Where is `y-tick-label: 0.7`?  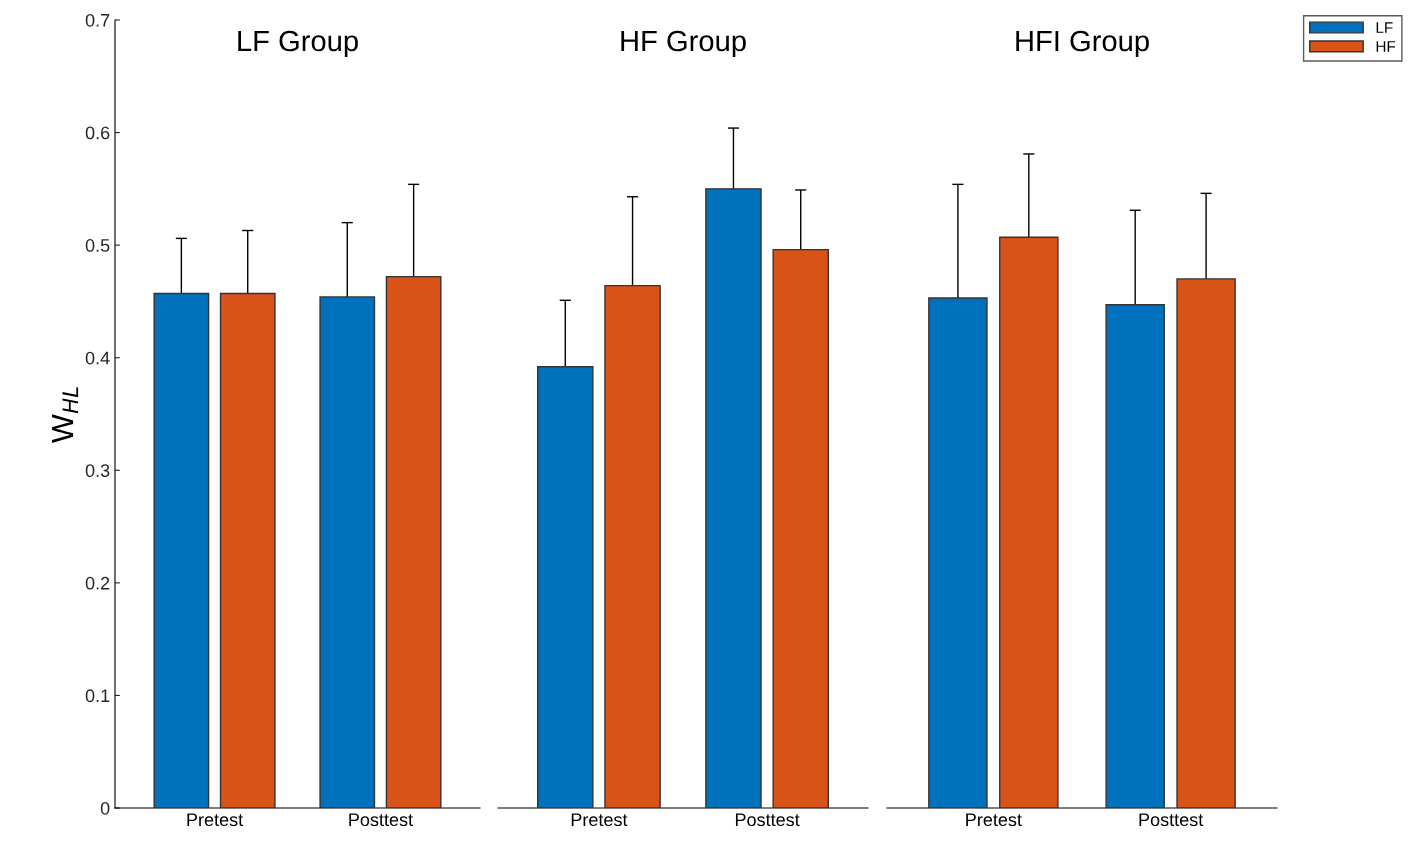 y-tick-label: 0.7 is located at coordinates (97, 20).